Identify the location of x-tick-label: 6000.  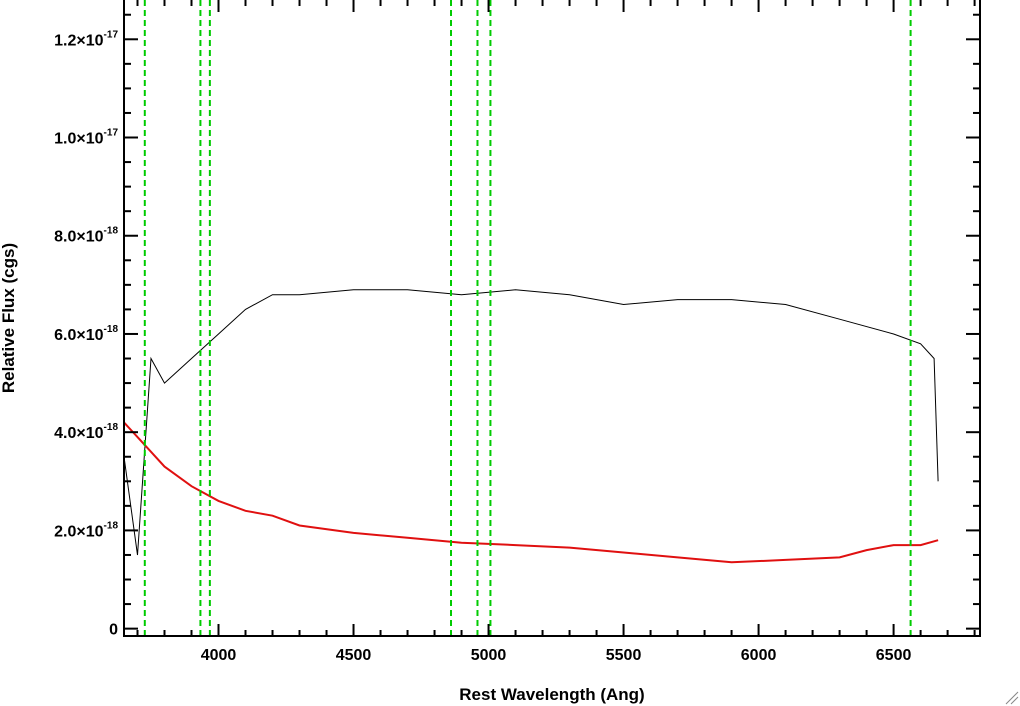
(759, 655).